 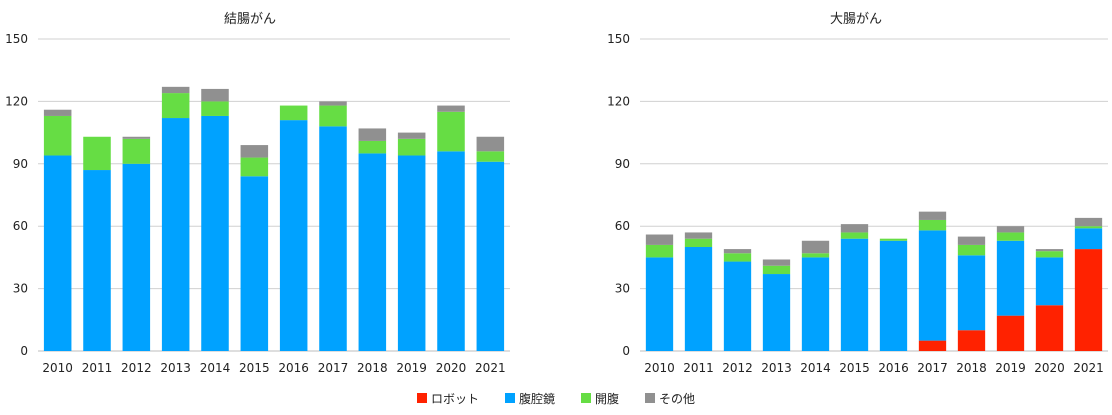 I want to click on bar-robot-2021, so click(x=1088, y=300).